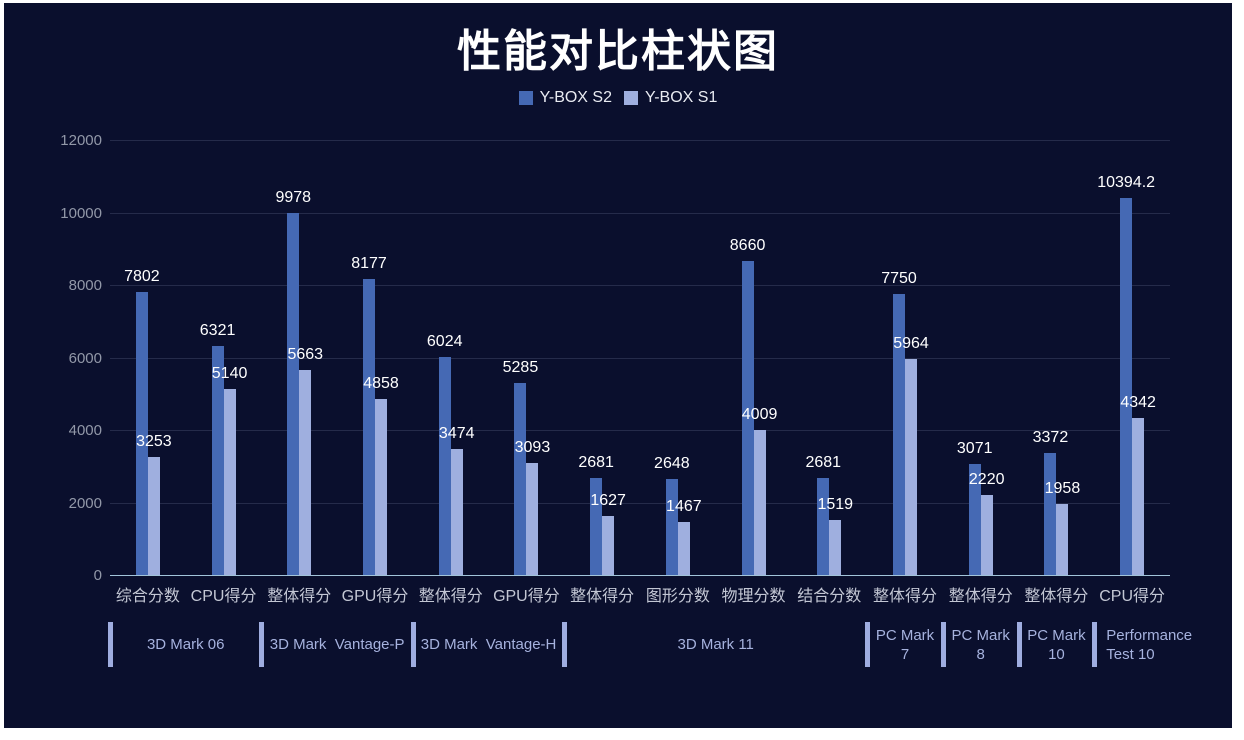 Image resolution: width=1244 pixels, height=740 pixels. Describe the element at coordinates (618, 98) in the screenshot. I see `legend: Y-BOX S2 Y-BOX S1` at that location.